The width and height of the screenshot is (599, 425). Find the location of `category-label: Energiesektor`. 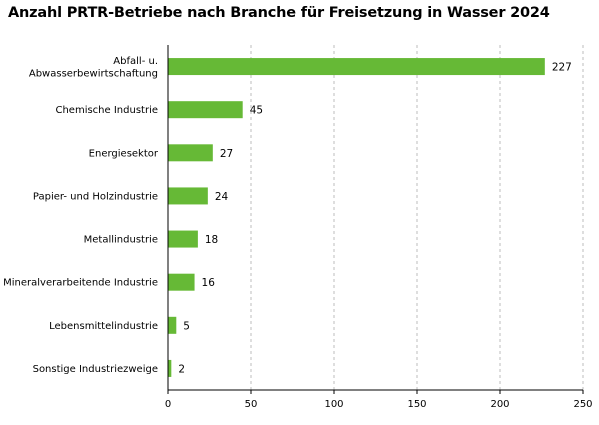

category-label: Energiesektor is located at coordinates (124, 153).